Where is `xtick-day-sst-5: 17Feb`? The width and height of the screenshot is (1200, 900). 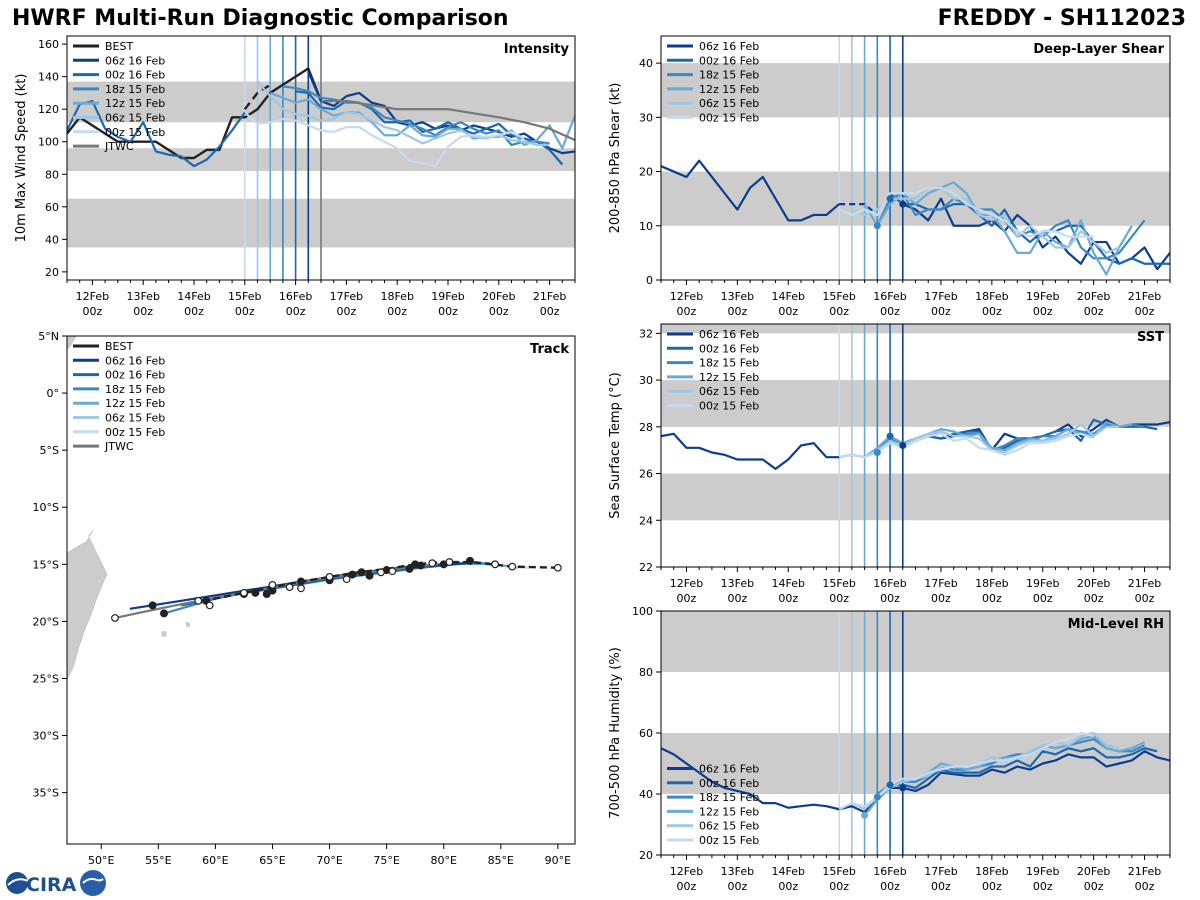
xtick-day-sst-5: 17Feb is located at coordinates (940, 583).